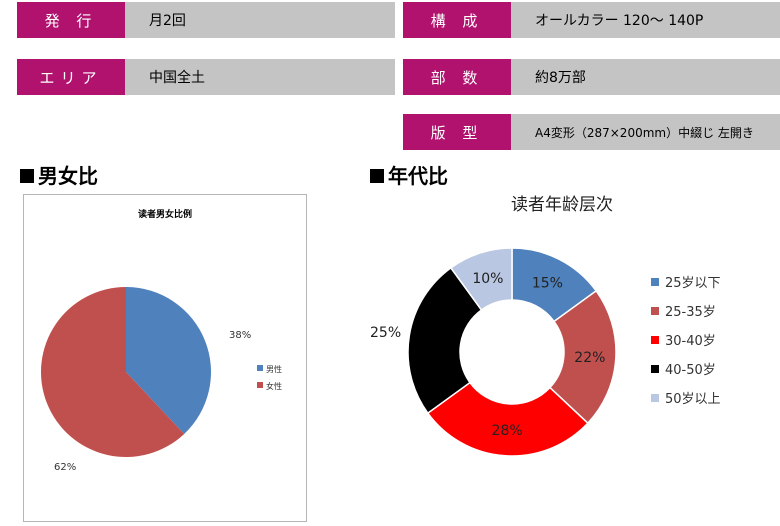 The image size is (780, 526). Describe the element at coordinates (562, 205) in the screenshot. I see `chart-title: 读者年龄层次` at that location.